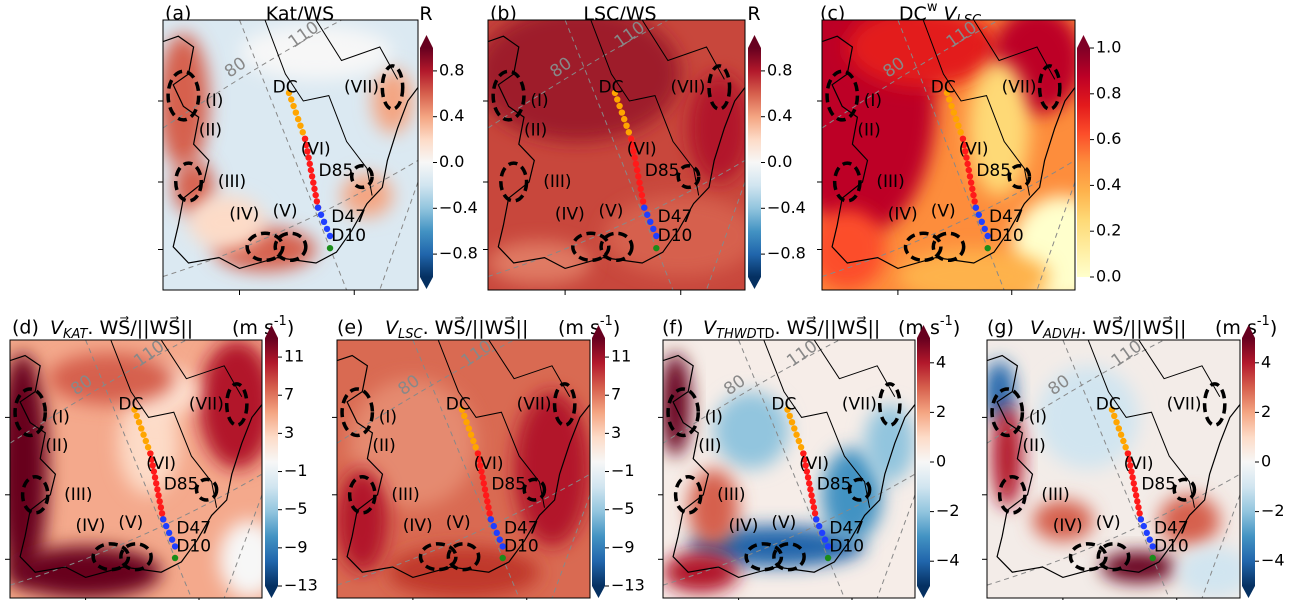 The image size is (1300, 604). I want to click on colorbar, so click(1083, 162).